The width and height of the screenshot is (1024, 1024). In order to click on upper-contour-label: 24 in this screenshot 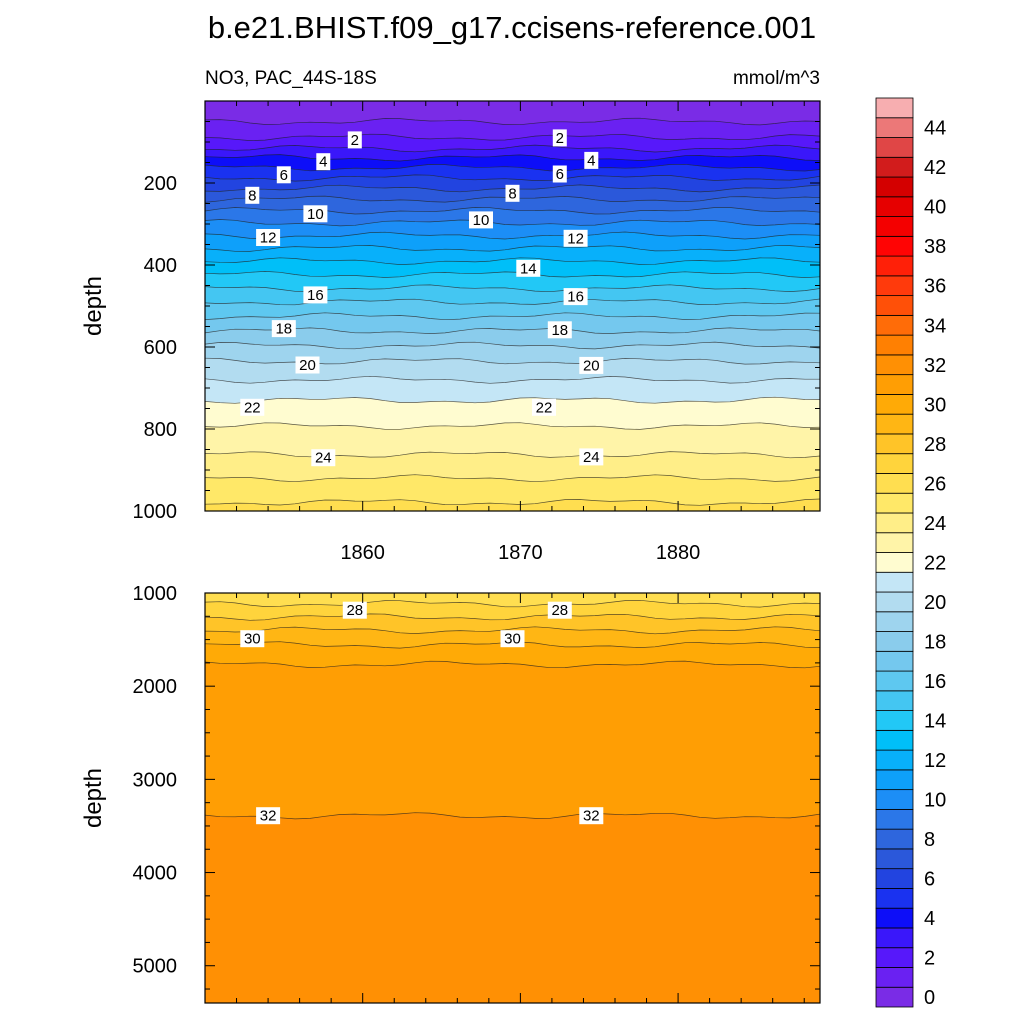, I will do `click(591, 457)`.